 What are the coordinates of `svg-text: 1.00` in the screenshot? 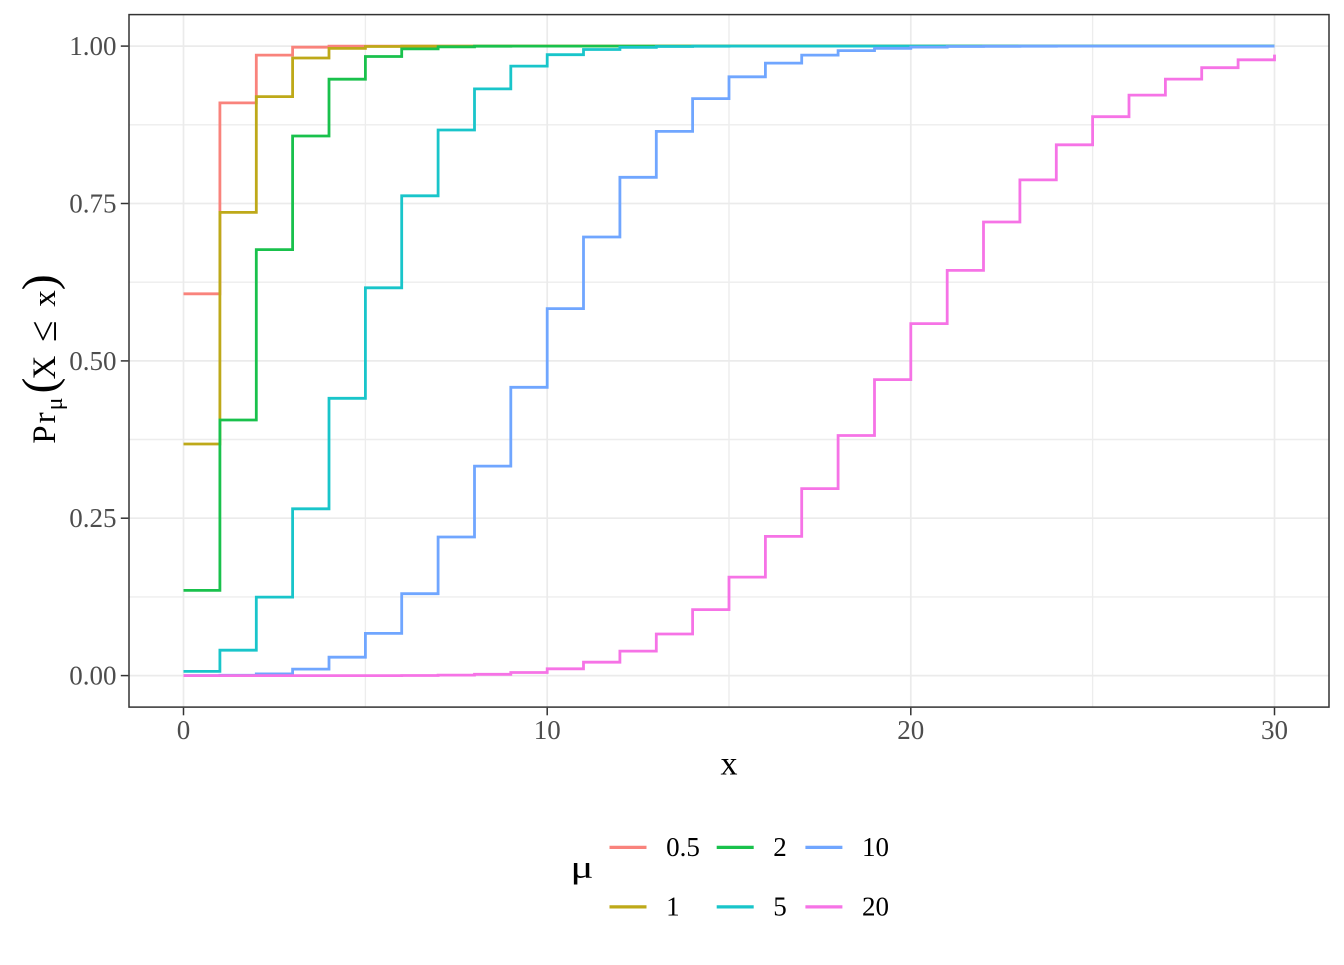 It's located at (92, 46).